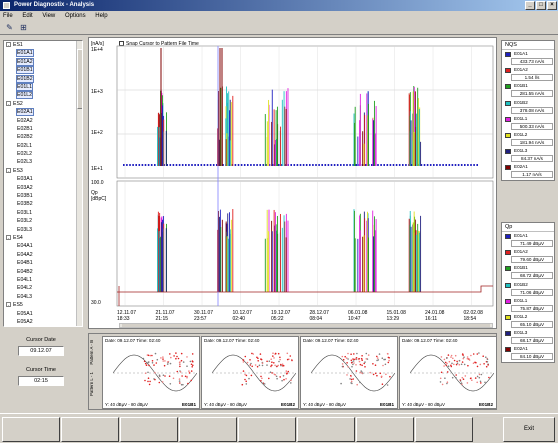  Describe the element at coordinates (43, 162) in the screenshot. I see `tree-sensor: E02L3` at that location.